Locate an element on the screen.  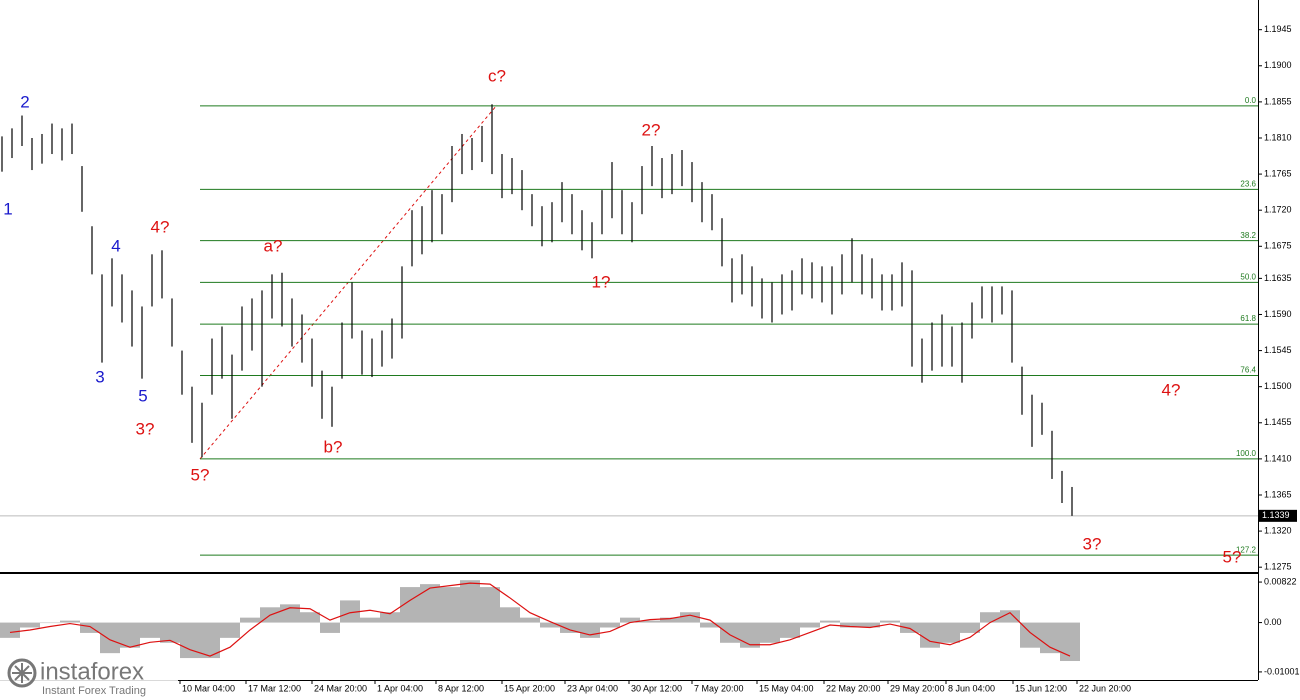
y-tick-label: 1.1945 is located at coordinates (1278, 29).